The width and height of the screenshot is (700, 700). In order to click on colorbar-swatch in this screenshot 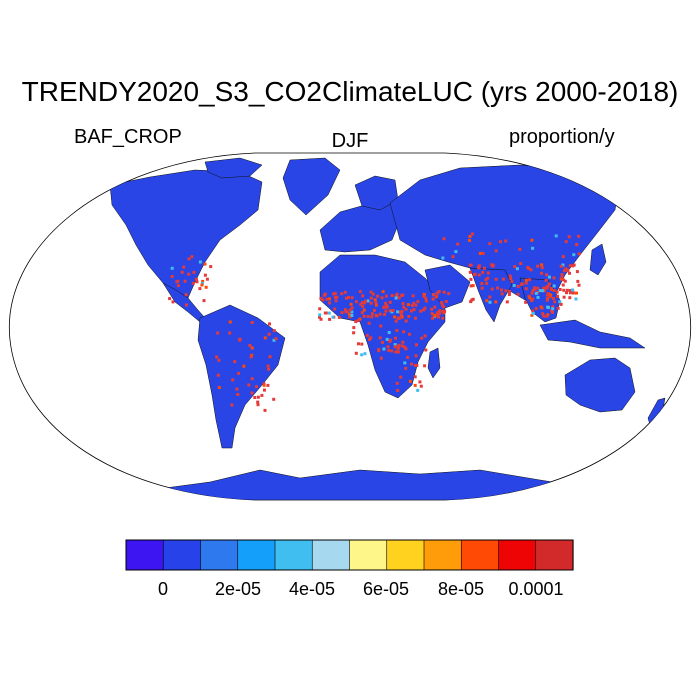, I will do `click(256, 555)`.